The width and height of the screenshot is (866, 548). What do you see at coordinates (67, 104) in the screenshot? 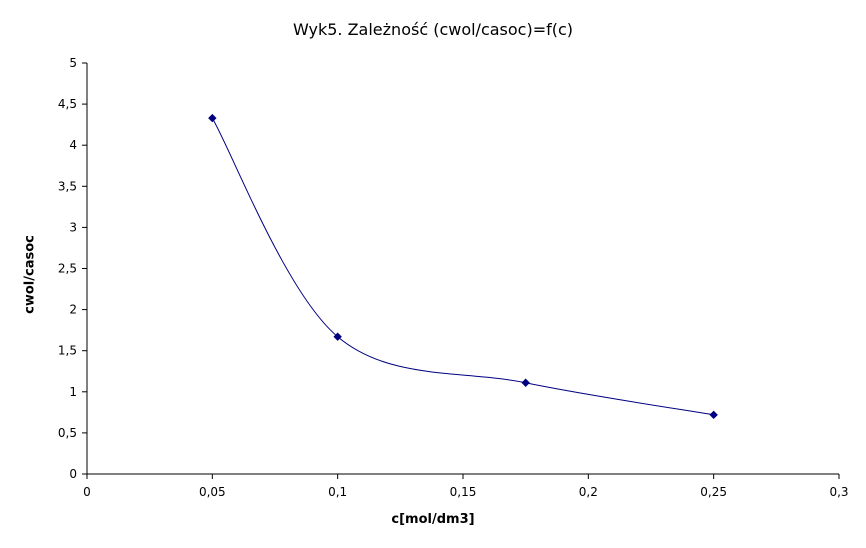
I see `y-tick-label: 4,5` at bounding box center [67, 104].